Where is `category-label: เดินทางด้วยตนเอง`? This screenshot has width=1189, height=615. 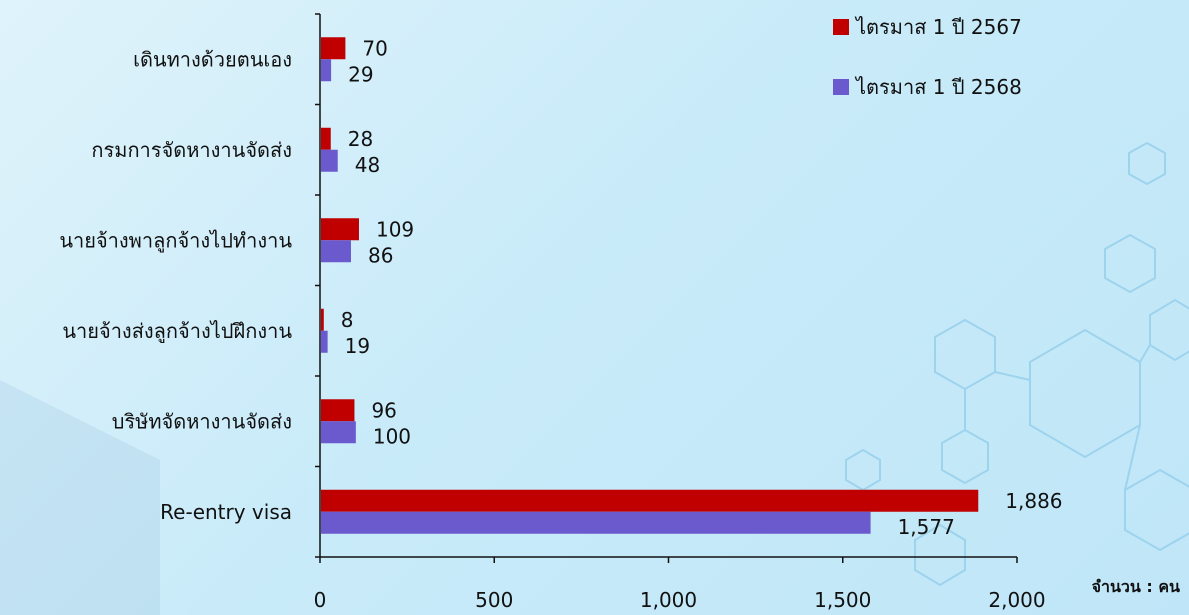 category-label: เดินทางด้วยตนเอง is located at coordinates (212, 59).